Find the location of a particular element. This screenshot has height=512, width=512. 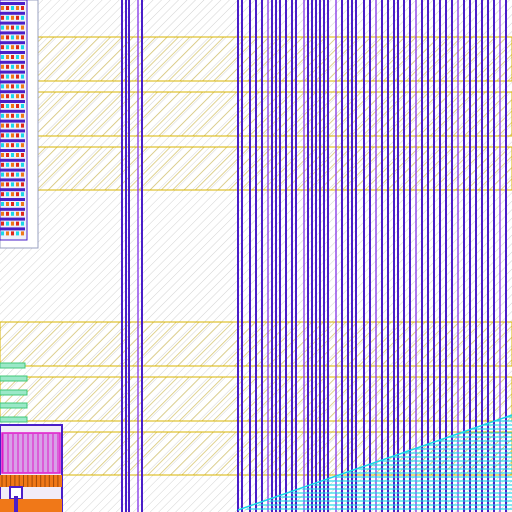

io-macro is located at coordinates (31, 468).